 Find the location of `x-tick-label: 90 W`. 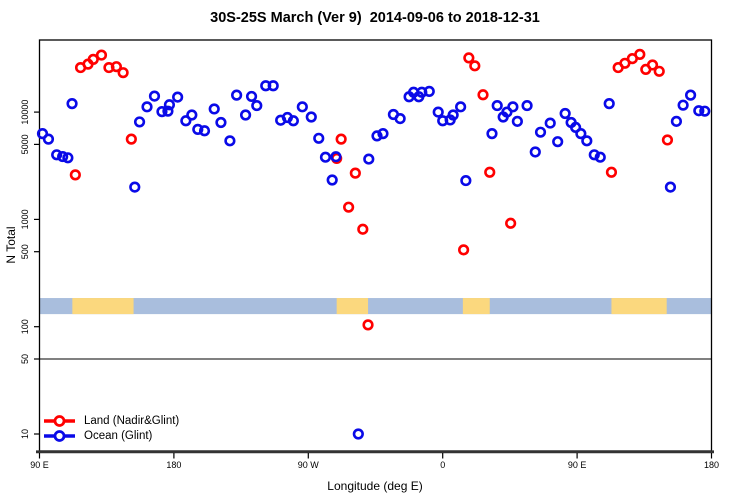

x-tick-label: 90 W is located at coordinates (309, 465).